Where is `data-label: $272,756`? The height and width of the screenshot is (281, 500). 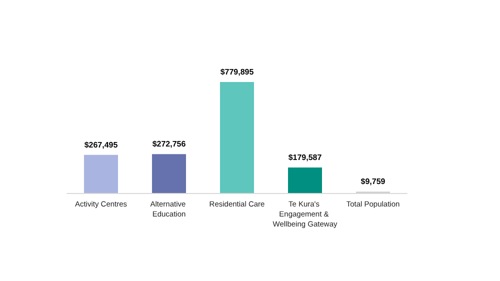 data-label: $272,756 is located at coordinates (169, 144).